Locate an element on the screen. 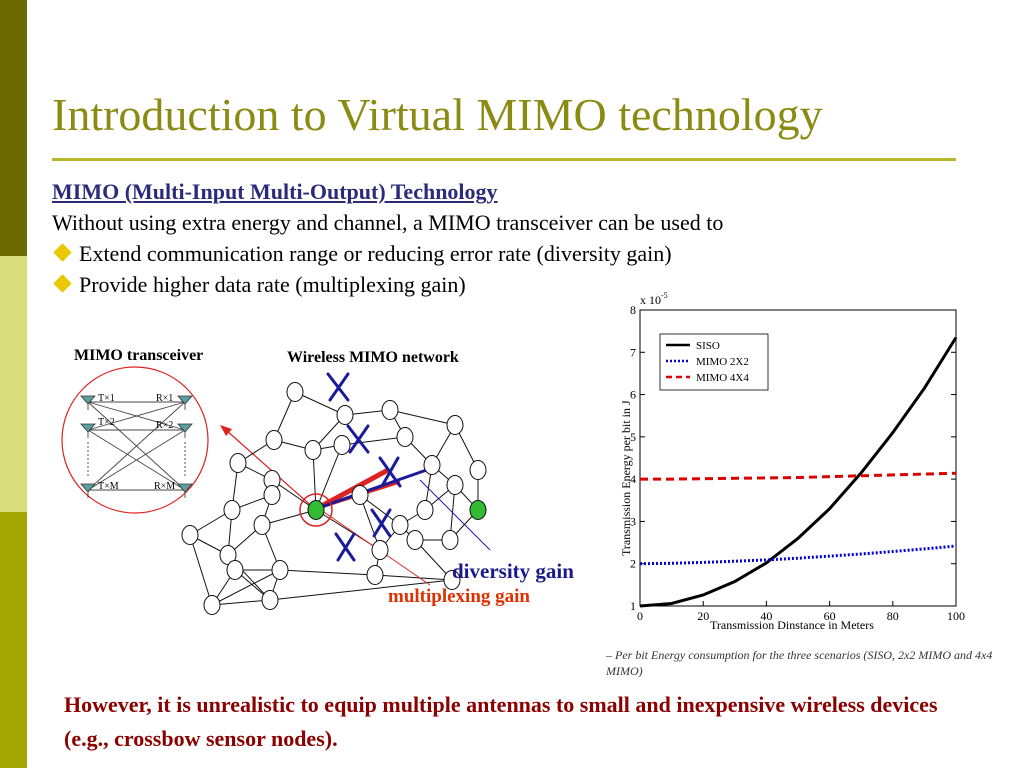 The width and height of the screenshot is (1024, 768). y-tick-label: 1 is located at coordinates (633, 606).